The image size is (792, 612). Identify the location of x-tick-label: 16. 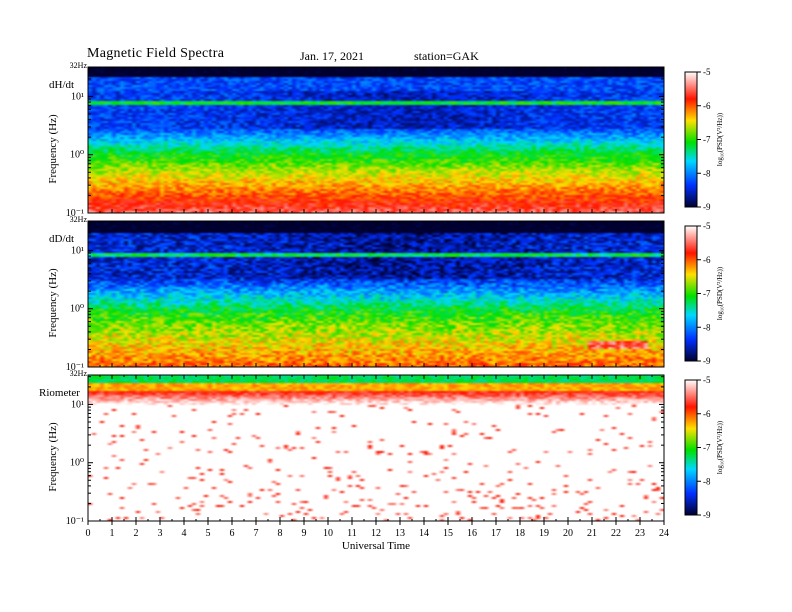
(472, 533).